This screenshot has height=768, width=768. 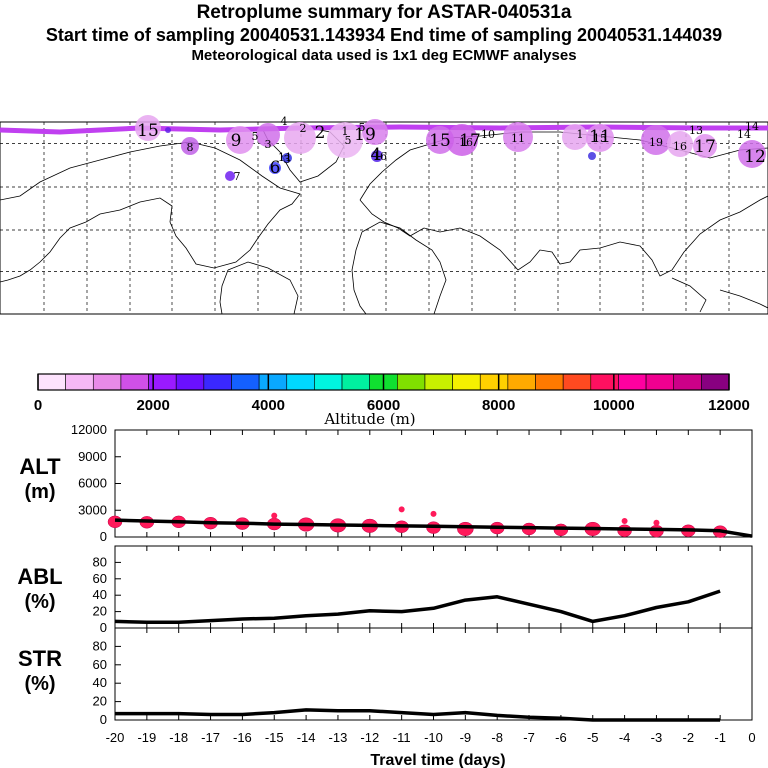 What do you see at coordinates (719, 295) in the screenshot?
I see `australasia-coast` at bounding box center [719, 295].